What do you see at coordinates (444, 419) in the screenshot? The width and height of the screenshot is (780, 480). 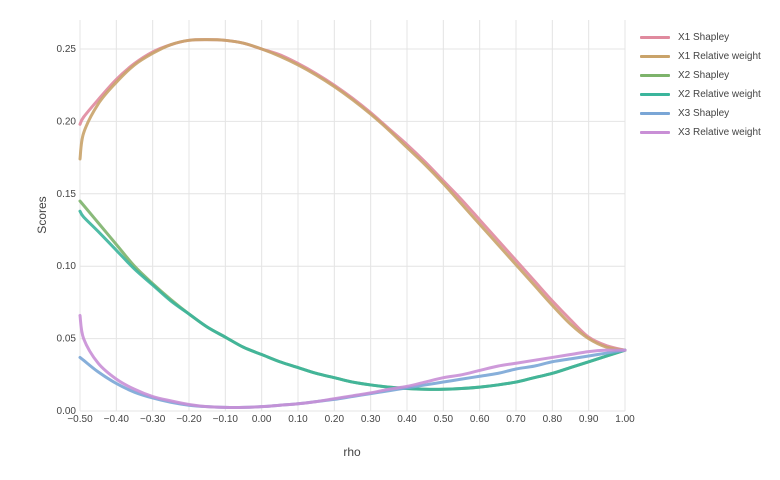 I see `x-tick-label: 0.50` at bounding box center [444, 419].